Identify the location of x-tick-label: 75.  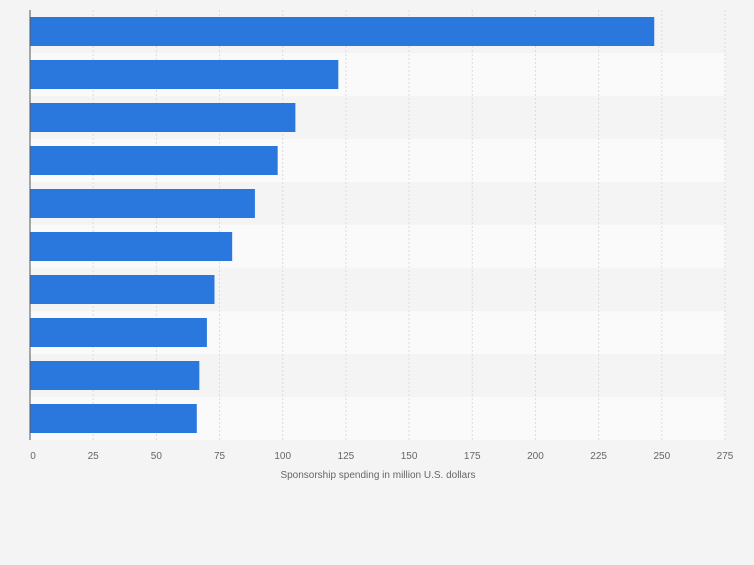
(220, 456).